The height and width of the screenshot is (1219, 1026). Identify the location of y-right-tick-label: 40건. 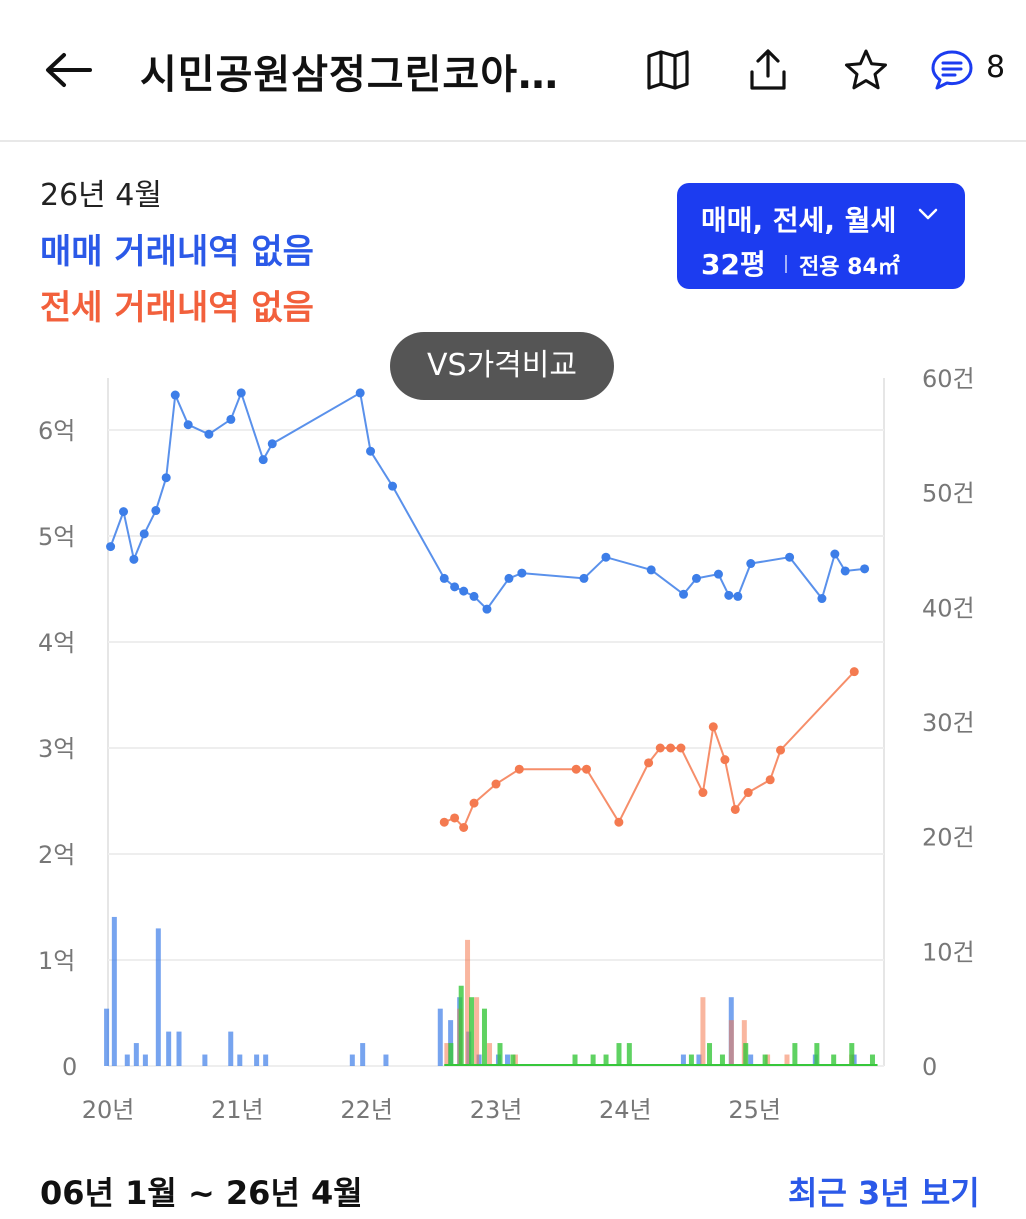
(948, 608).